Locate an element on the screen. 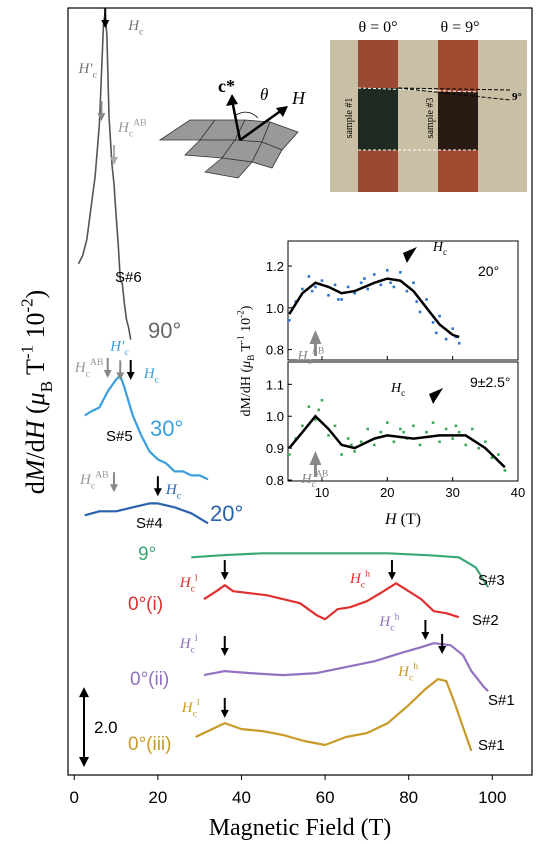  series-label: 9° is located at coordinates (147, 554).